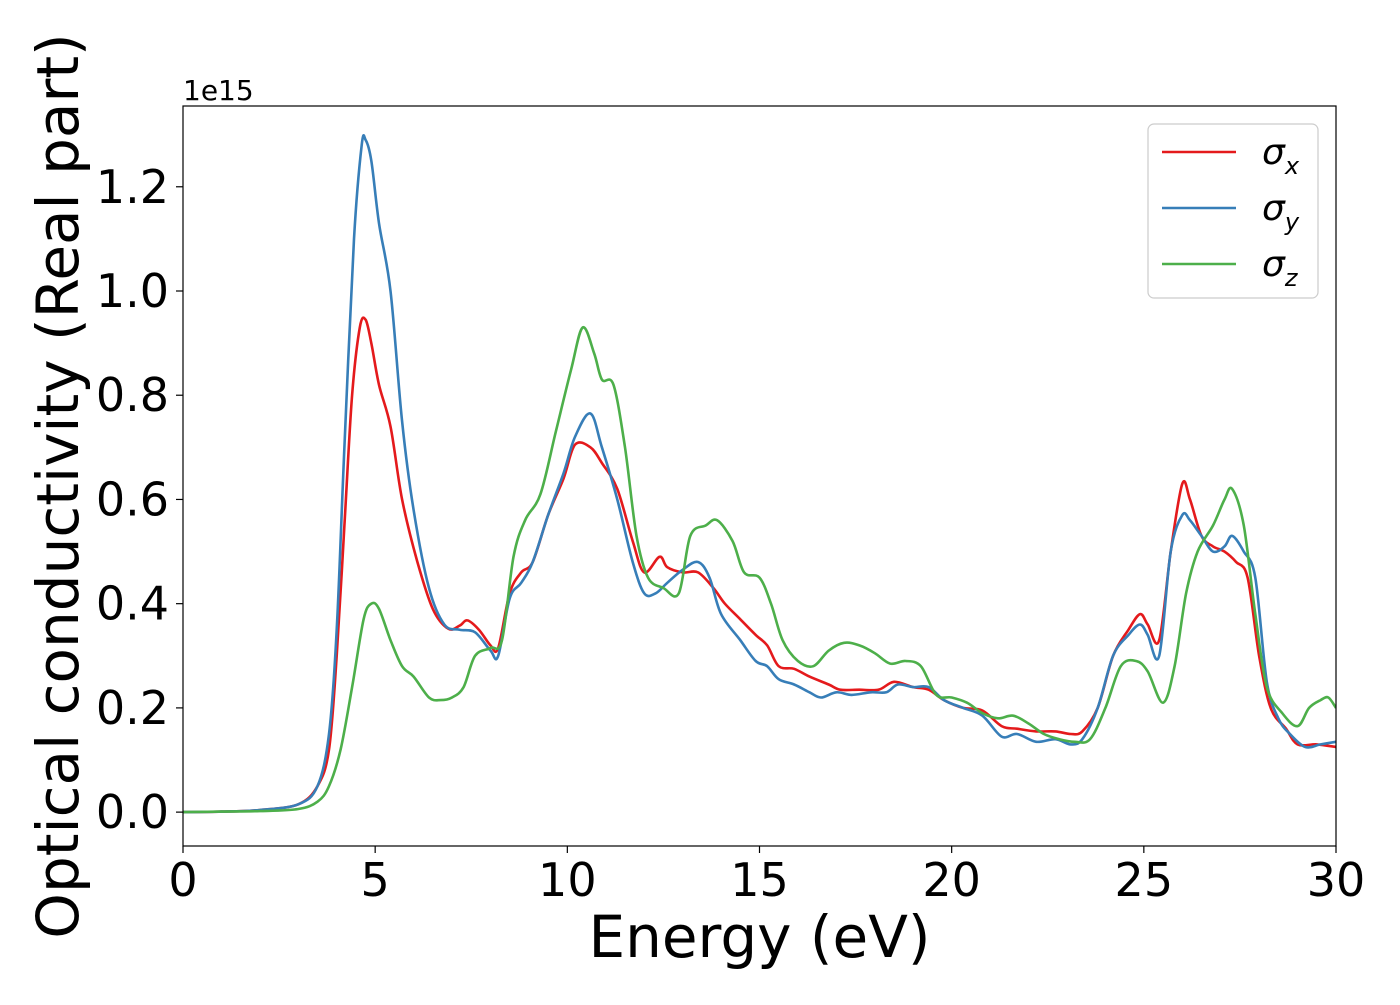 This screenshot has width=1400, height=1005. I want to click on x-tick-label: 25, so click(1144, 880).